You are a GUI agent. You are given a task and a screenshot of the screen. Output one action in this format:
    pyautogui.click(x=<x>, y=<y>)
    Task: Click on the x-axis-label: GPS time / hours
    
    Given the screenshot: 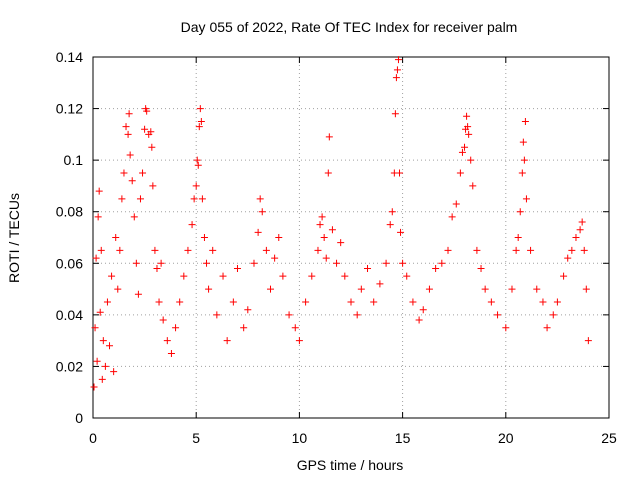 What is the action you would take?
    pyautogui.click(x=350, y=465)
    